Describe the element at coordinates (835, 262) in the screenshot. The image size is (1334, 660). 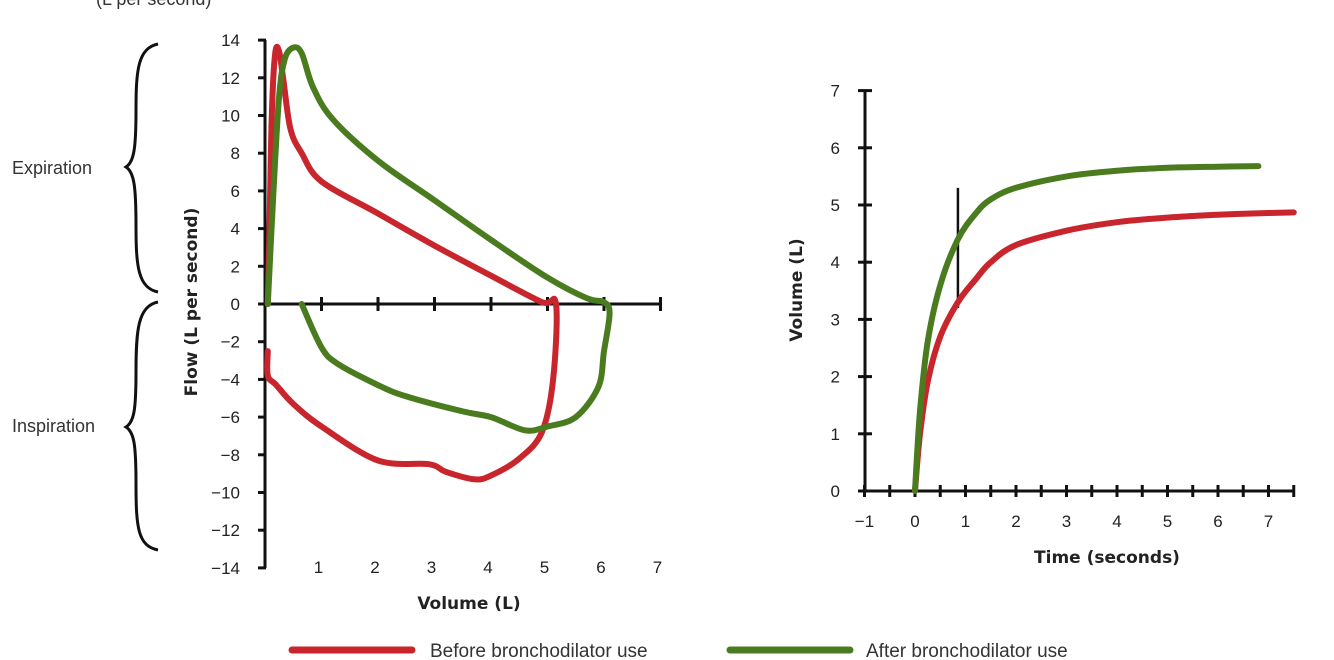
I see `volume-time-y-tick-label: 4` at that location.